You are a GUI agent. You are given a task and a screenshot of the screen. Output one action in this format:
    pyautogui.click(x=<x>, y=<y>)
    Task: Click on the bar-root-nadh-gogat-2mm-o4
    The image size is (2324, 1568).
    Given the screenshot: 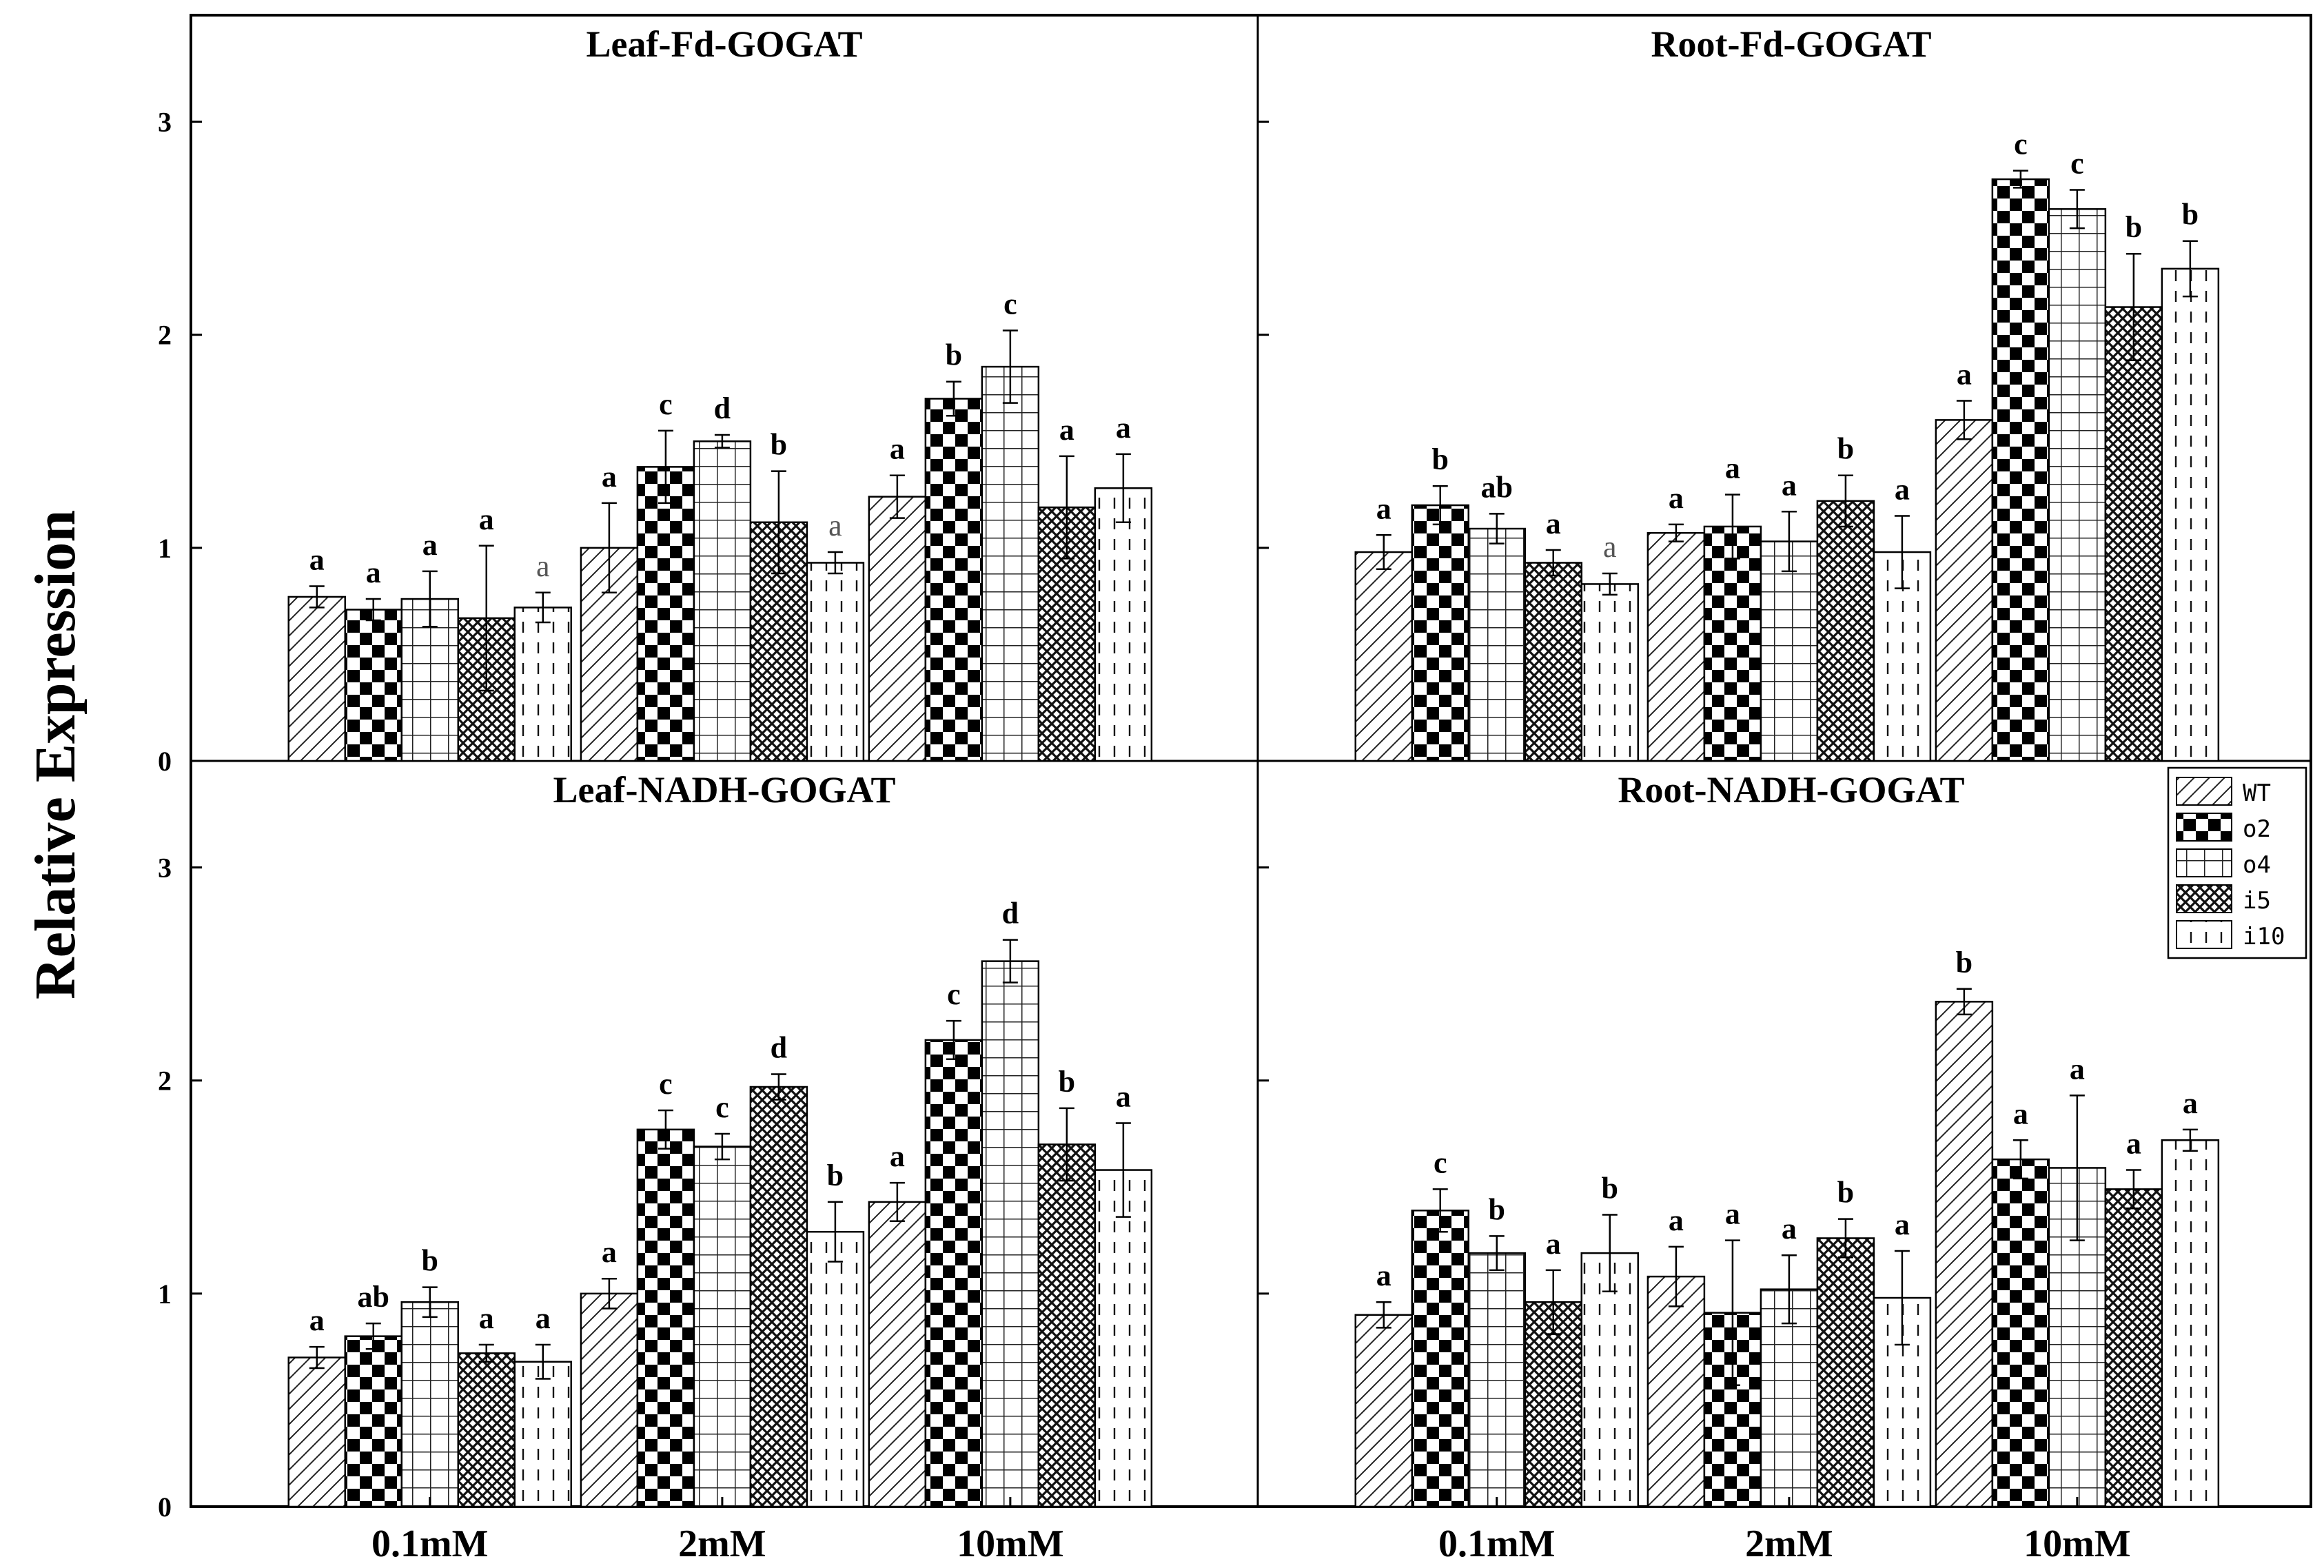 What is the action you would take?
    pyautogui.click(x=1789, y=1398)
    